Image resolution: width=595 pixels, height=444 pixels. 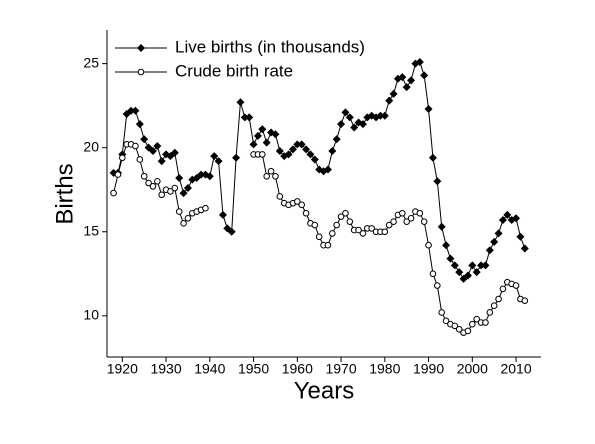 I want to click on y-tick-label: 15, so click(x=91, y=230).